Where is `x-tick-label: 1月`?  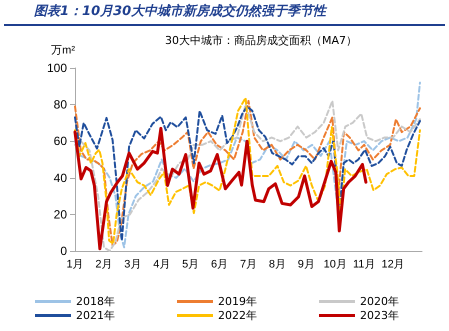
x-tick-label: 1月 is located at coordinates (75, 264).